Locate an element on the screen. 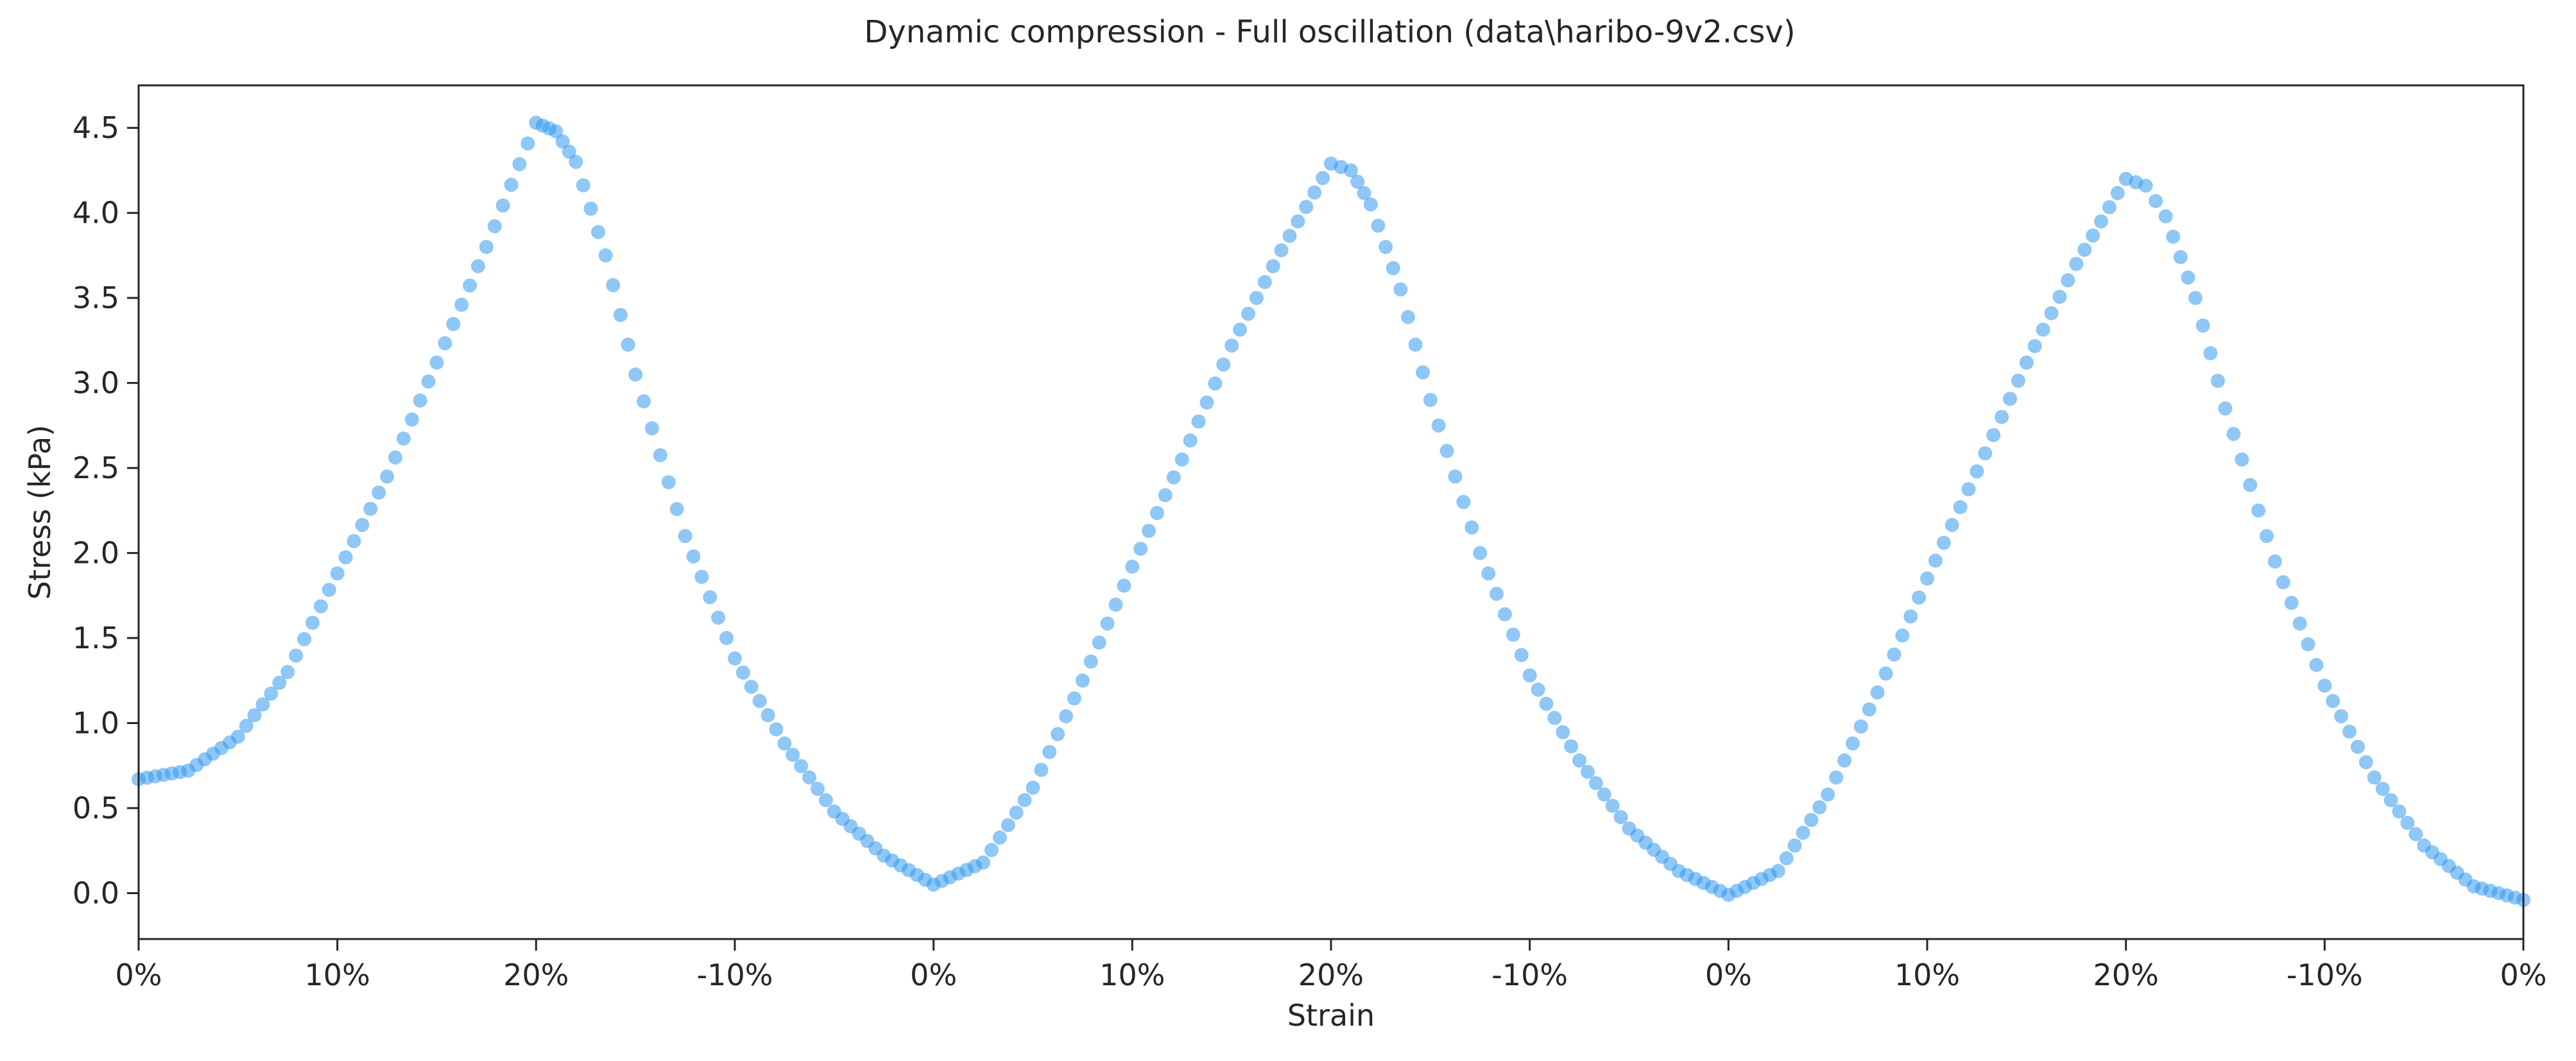  y-tick-label: 4.5 is located at coordinates (96, 127).